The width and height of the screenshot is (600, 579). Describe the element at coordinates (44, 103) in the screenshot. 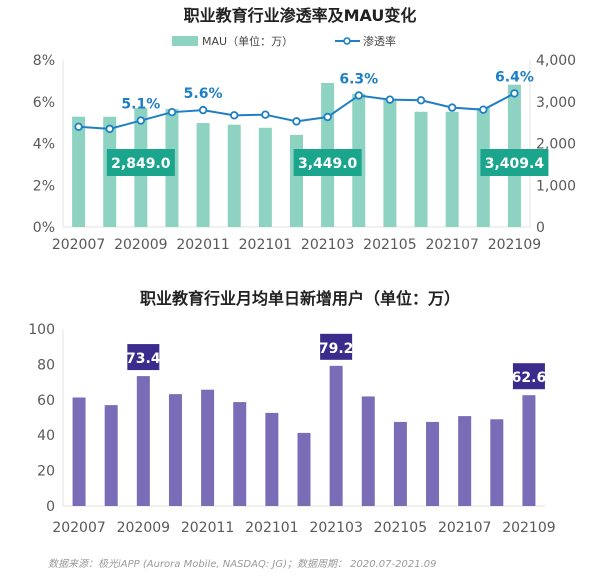

I see `left-tick-label: 6%` at that location.